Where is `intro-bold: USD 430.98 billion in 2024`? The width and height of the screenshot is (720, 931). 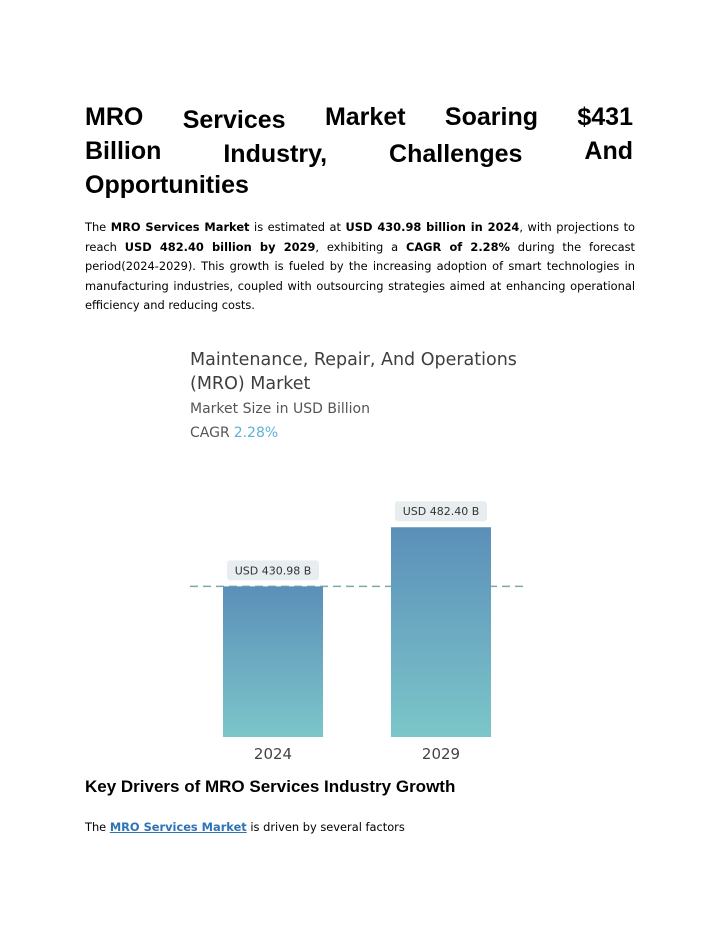 intro-bold: USD 430.98 billion in 2024 is located at coordinates (432, 227).